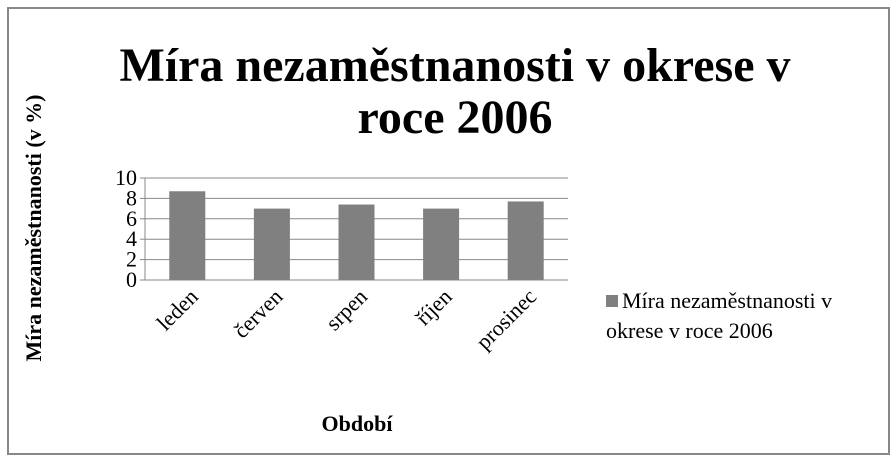 Image resolution: width=896 pixels, height=463 pixels. Describe the element at coordinates (131, 197) in the screenshot. I see `y-tick-label: 8` at that location.